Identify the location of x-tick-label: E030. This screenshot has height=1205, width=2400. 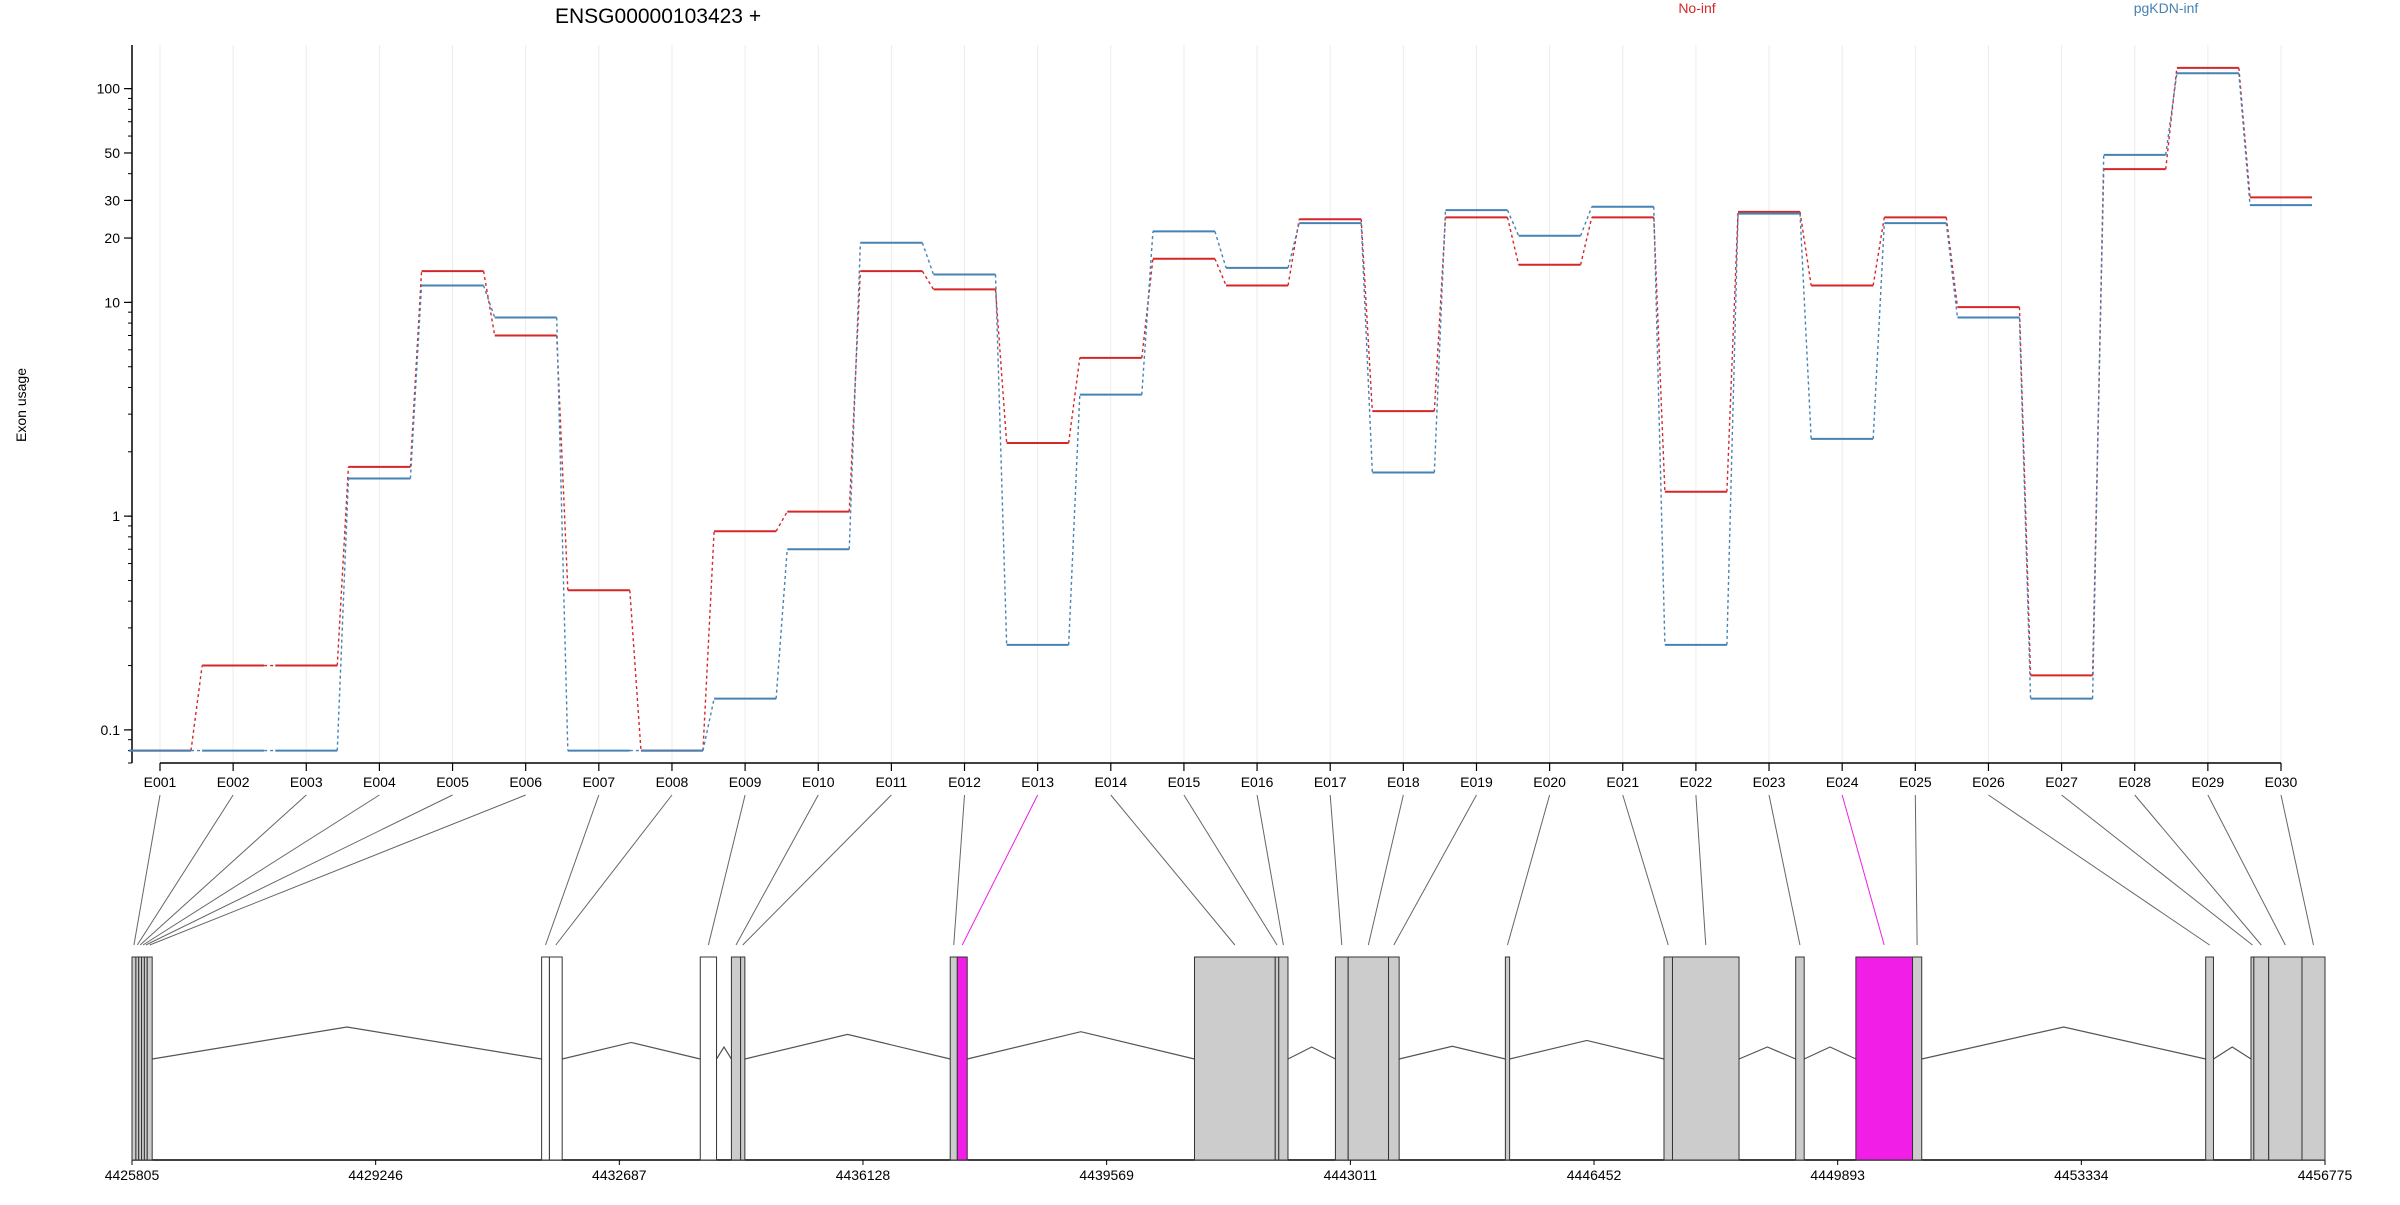
(2281, 782).